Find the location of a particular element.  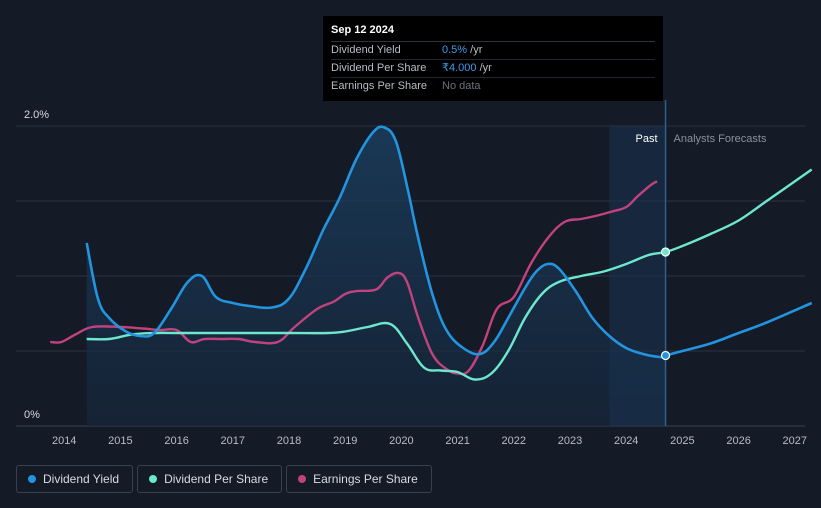

x-tick-label: 2019 is located at coordinates (345, 441).